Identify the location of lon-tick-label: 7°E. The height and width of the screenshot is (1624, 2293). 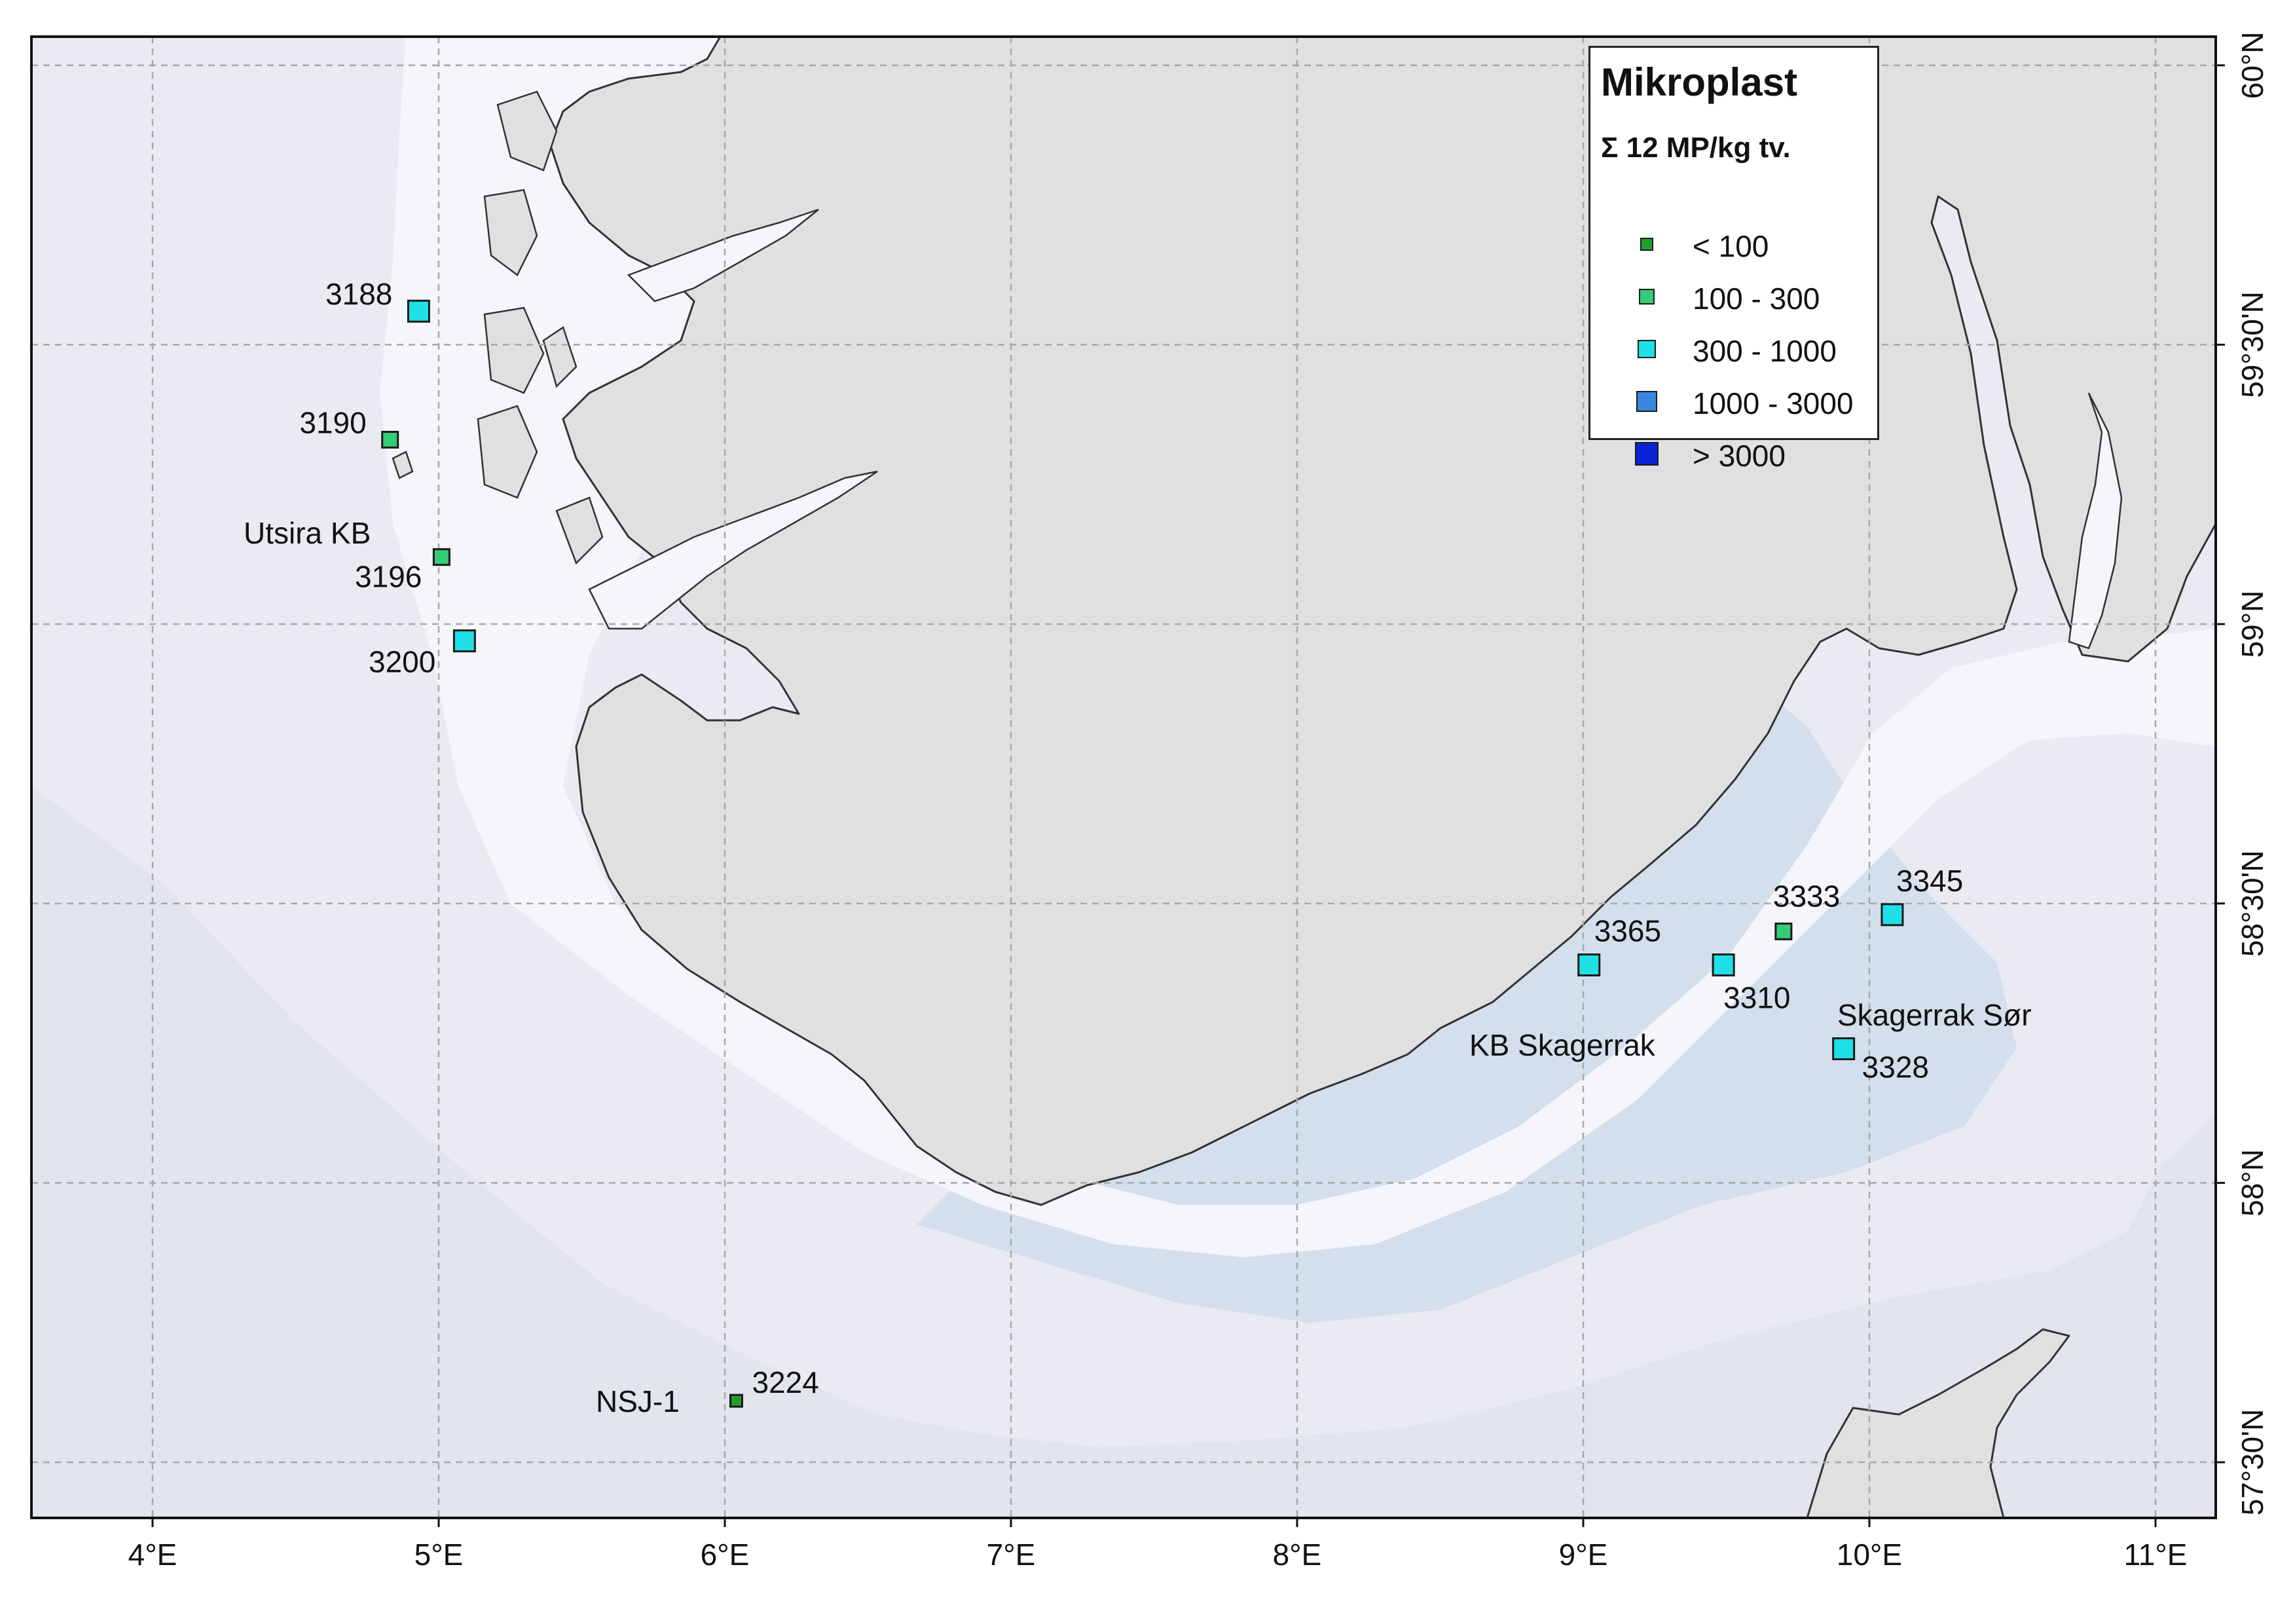
(1011, 1555).